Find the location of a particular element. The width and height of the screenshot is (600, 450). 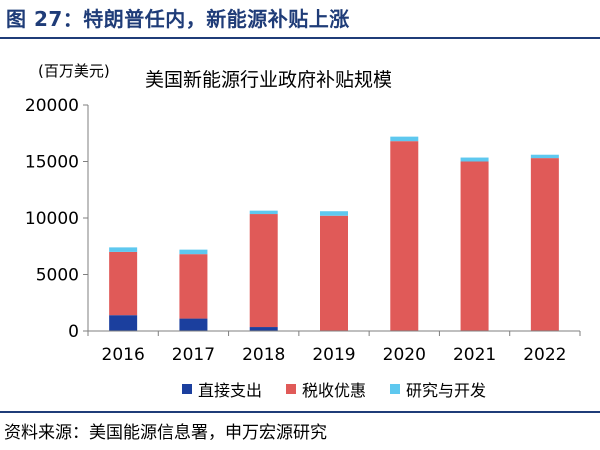

x-tick-label-2018: 2018 is located at coordinates (263, 355).